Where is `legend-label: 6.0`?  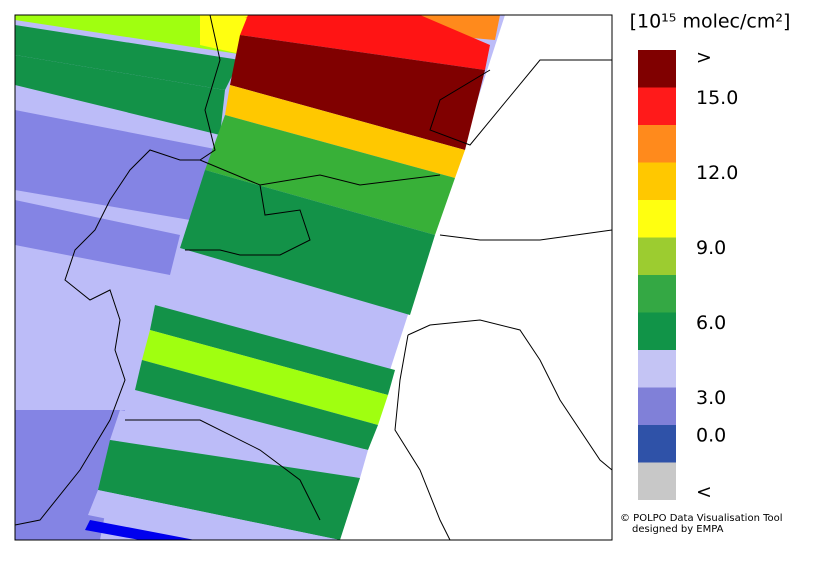
legend-label: 6.0 is located at coordinates (711, 323).